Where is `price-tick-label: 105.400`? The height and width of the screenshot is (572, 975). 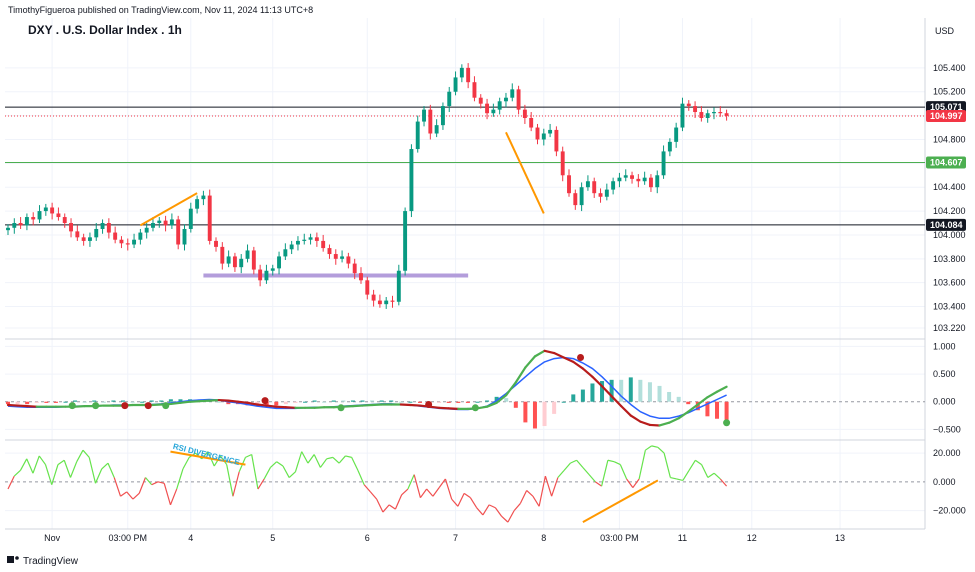
price-tick-label: 105.400 is located at coordinates (949, 68).